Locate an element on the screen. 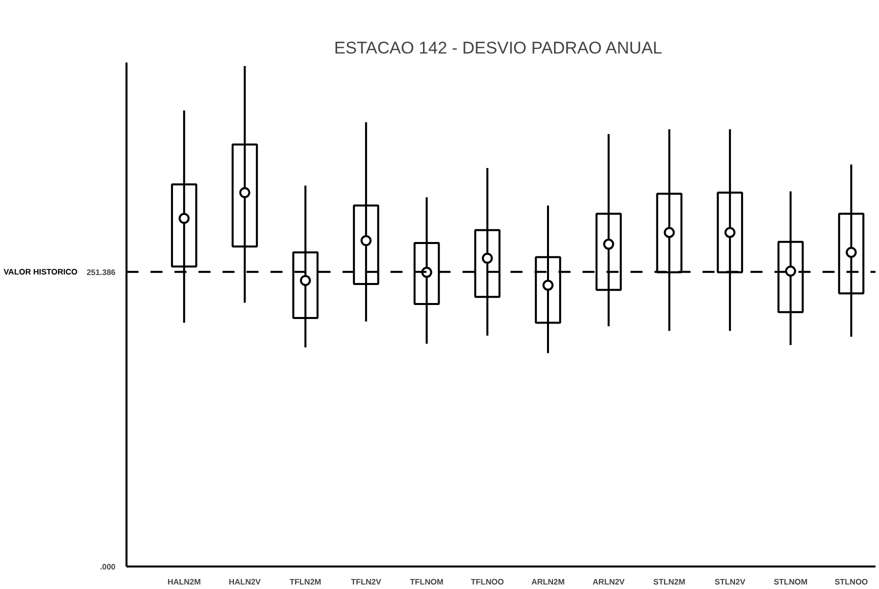  x-tick-label: TFLNOO is located at coordinates (487, 582).